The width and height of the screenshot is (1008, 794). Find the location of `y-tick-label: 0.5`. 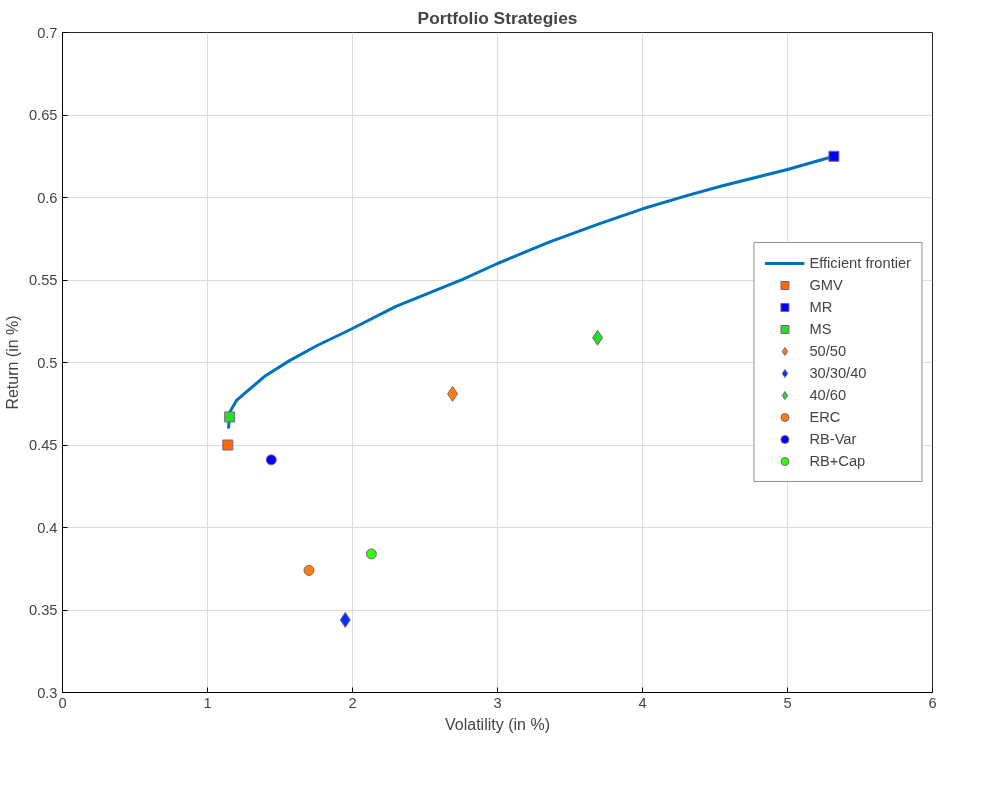

y-tick-label: 0.5 is located at coordinates (47, 362).